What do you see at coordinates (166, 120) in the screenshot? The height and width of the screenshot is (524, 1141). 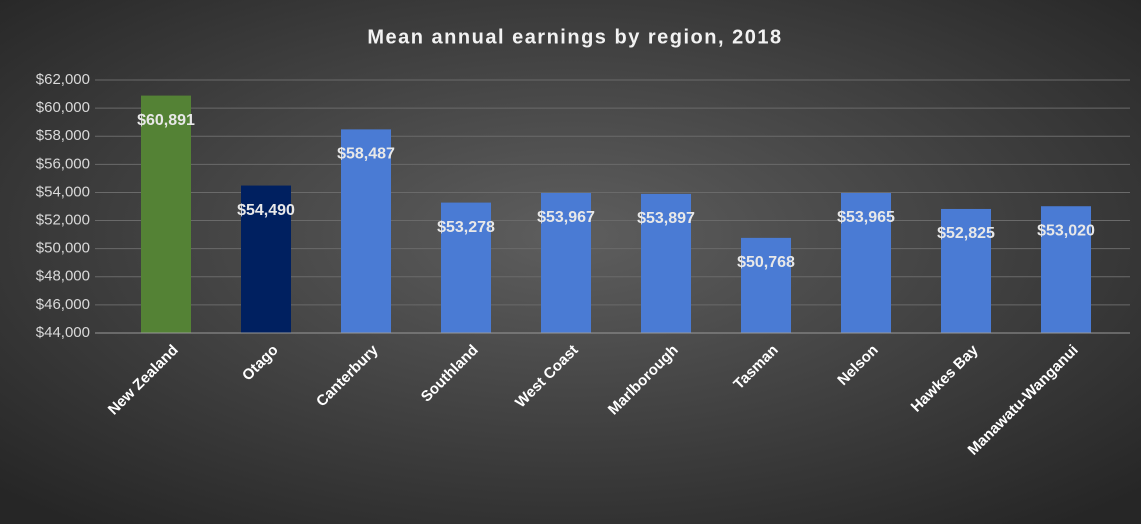 I see `value-label: $60,891` at bounding box center [166, 120].